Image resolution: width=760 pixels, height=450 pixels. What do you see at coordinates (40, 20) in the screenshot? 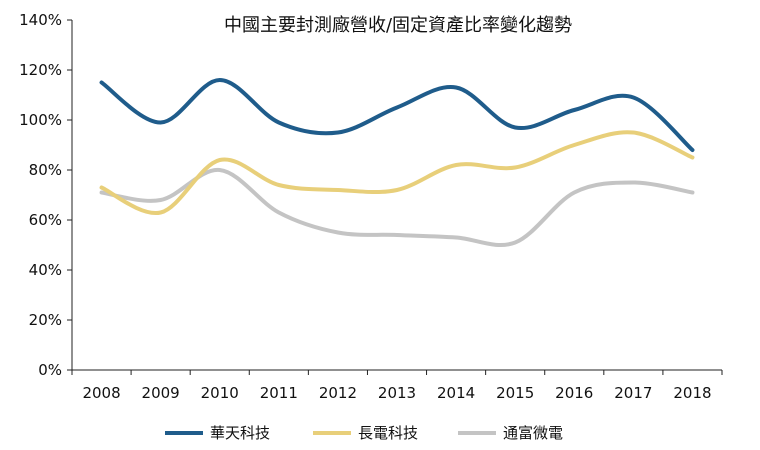
I see `y-tick-label: 140%` at bounding box center [40, 20].